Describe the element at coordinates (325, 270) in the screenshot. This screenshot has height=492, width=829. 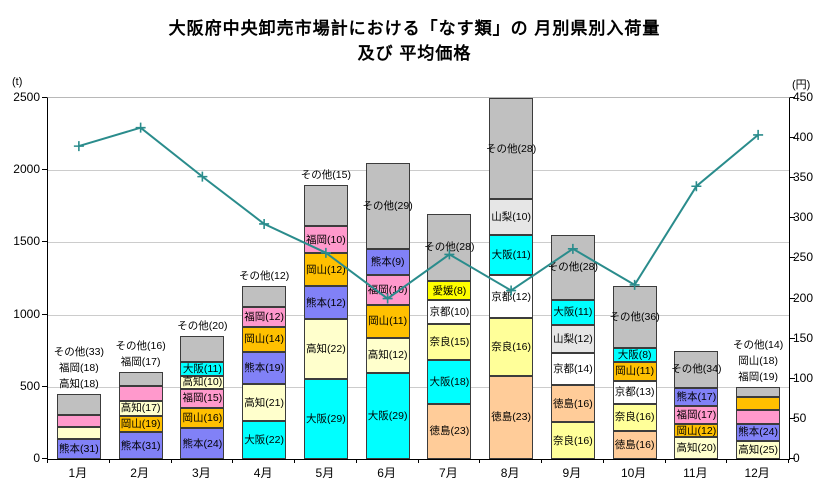
I see `bar-segment-5月-岡山` at that location.